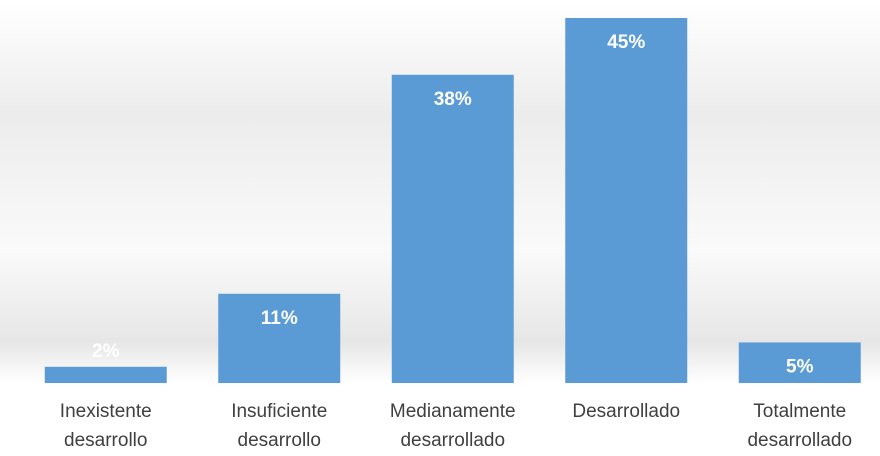 This screenshot has height=456, width=880. What do you see at coordinates (106, 351) in the screenshot?
I see `value-label: 2%` at bounding box center [106, 351].